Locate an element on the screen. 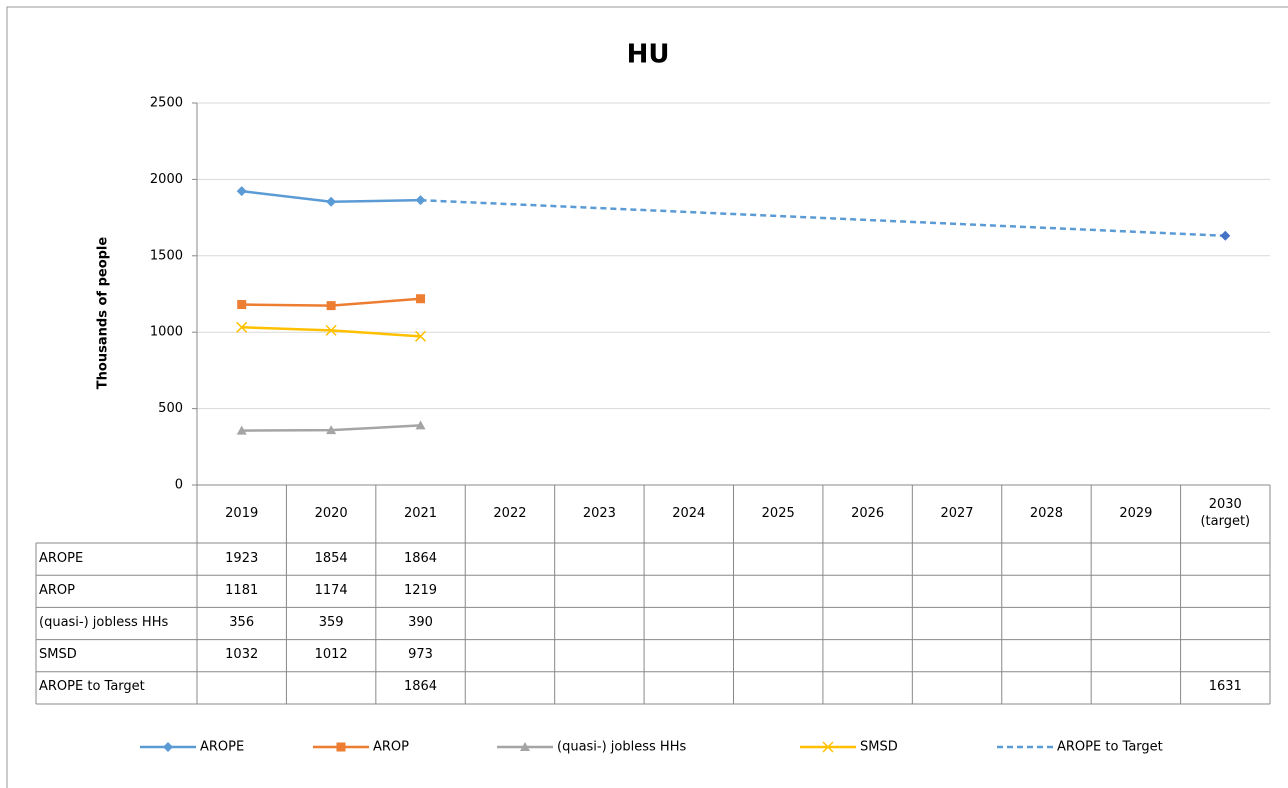  series-line is located at coordinates (823, 218).